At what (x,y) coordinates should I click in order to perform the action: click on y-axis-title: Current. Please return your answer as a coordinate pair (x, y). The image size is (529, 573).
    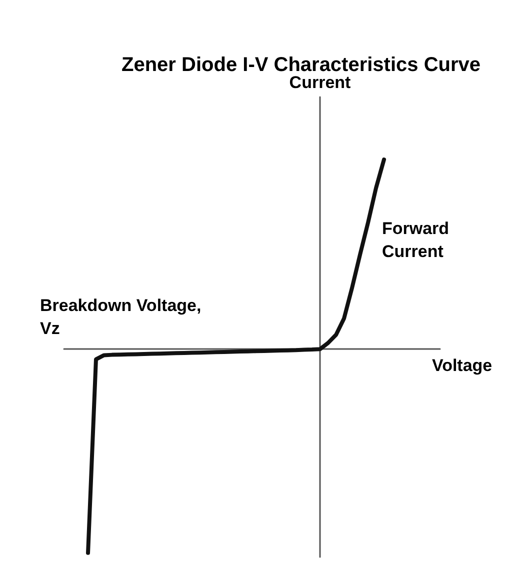
    Looking at the image, I should click on (320, 82).